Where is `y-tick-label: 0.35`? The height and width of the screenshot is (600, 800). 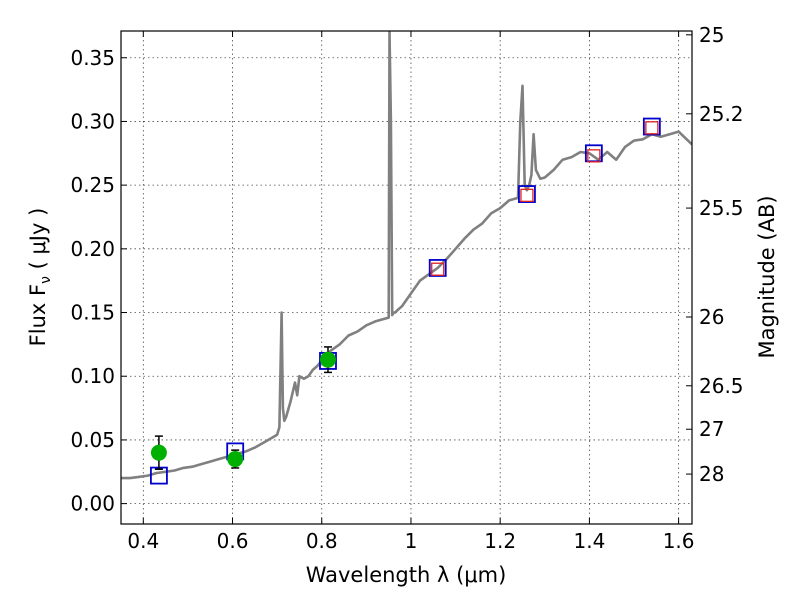 y-tick-label: 0.35 is located at coordinates (92, 58).